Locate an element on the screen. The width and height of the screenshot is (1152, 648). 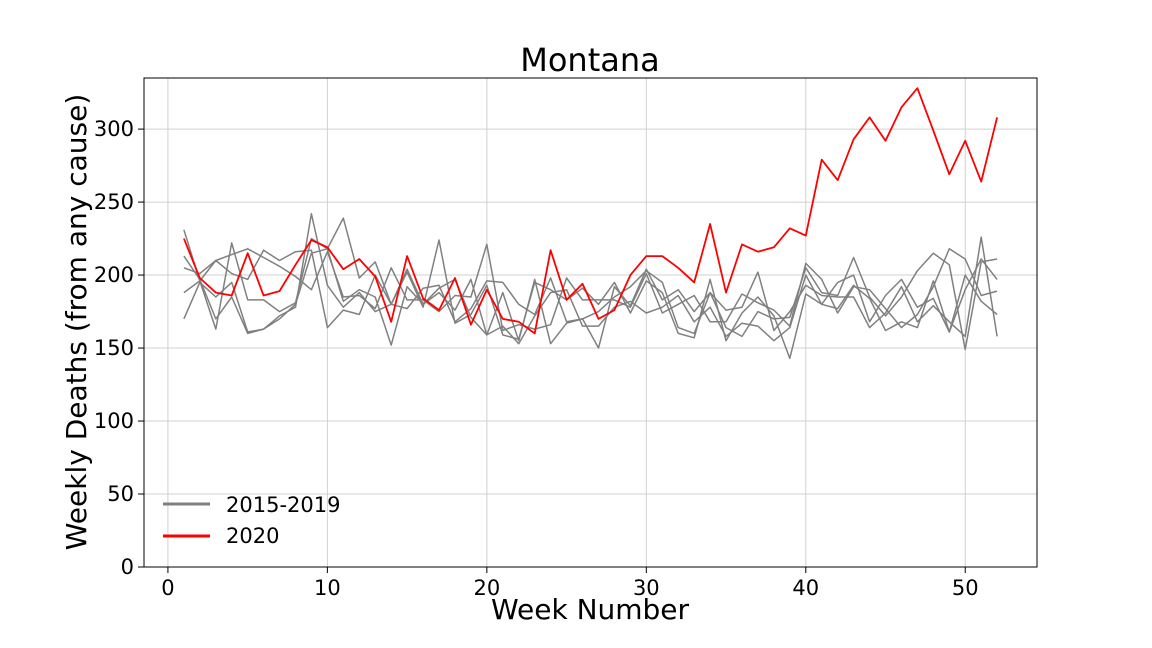
y-tick-label: 100 is located at coordinates (114, 421).